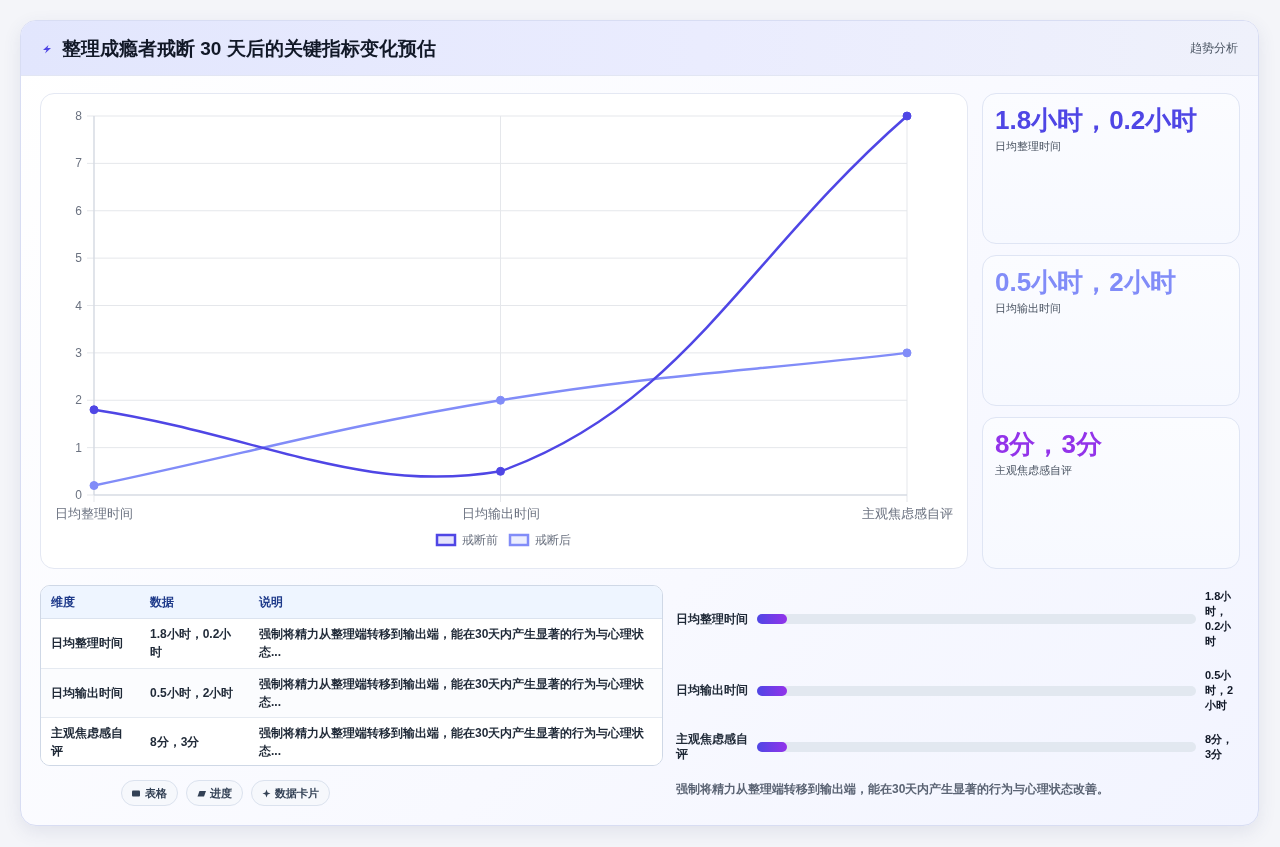  What do you see at coordinates (893, 789) in the screenshot?
I see `text: 强制将精力从整理端转移到输出端，能在30天内产生显著的行为与心理状态改善。` at bounding box center [893, 789].